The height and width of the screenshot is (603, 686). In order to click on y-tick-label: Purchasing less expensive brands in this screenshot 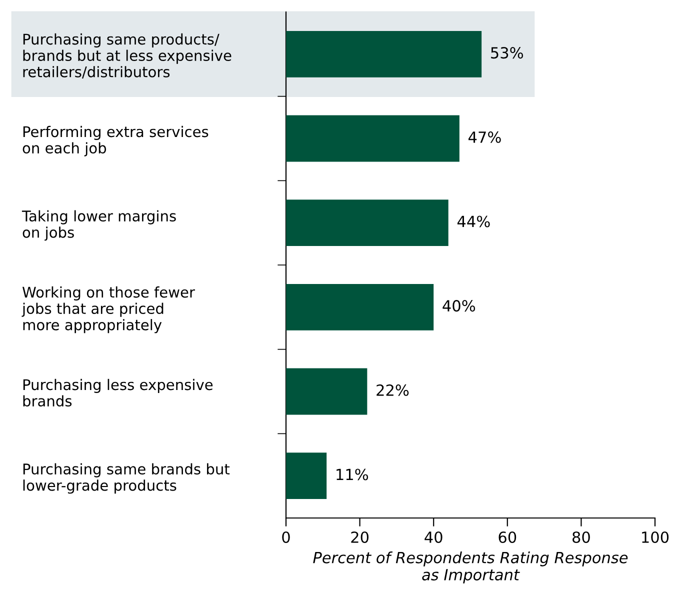, I will do `click(118, 392)`.